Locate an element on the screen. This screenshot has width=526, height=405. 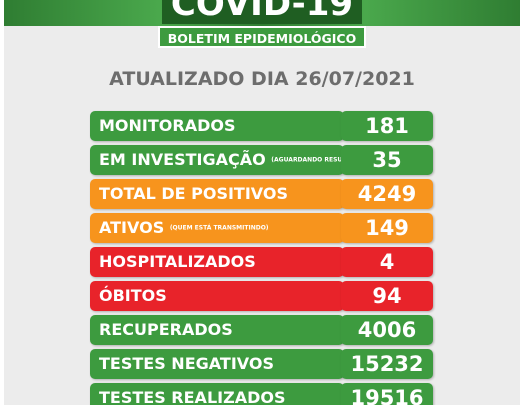
row-value: 181 is located at coordinates (387, 126).